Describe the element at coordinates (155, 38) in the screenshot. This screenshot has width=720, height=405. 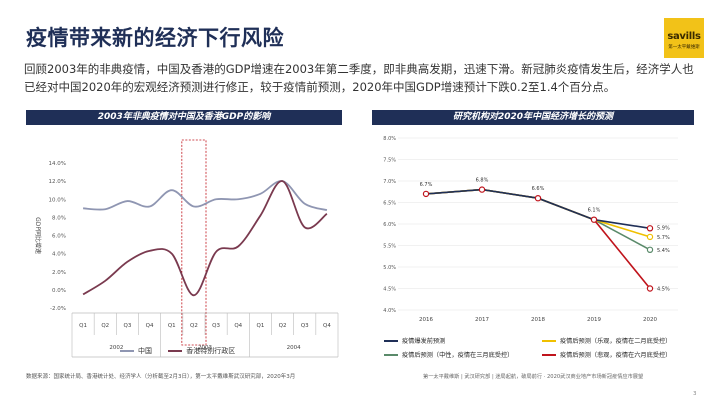
I see `page-title: 疫情带来新的经济下行风险` at that location.